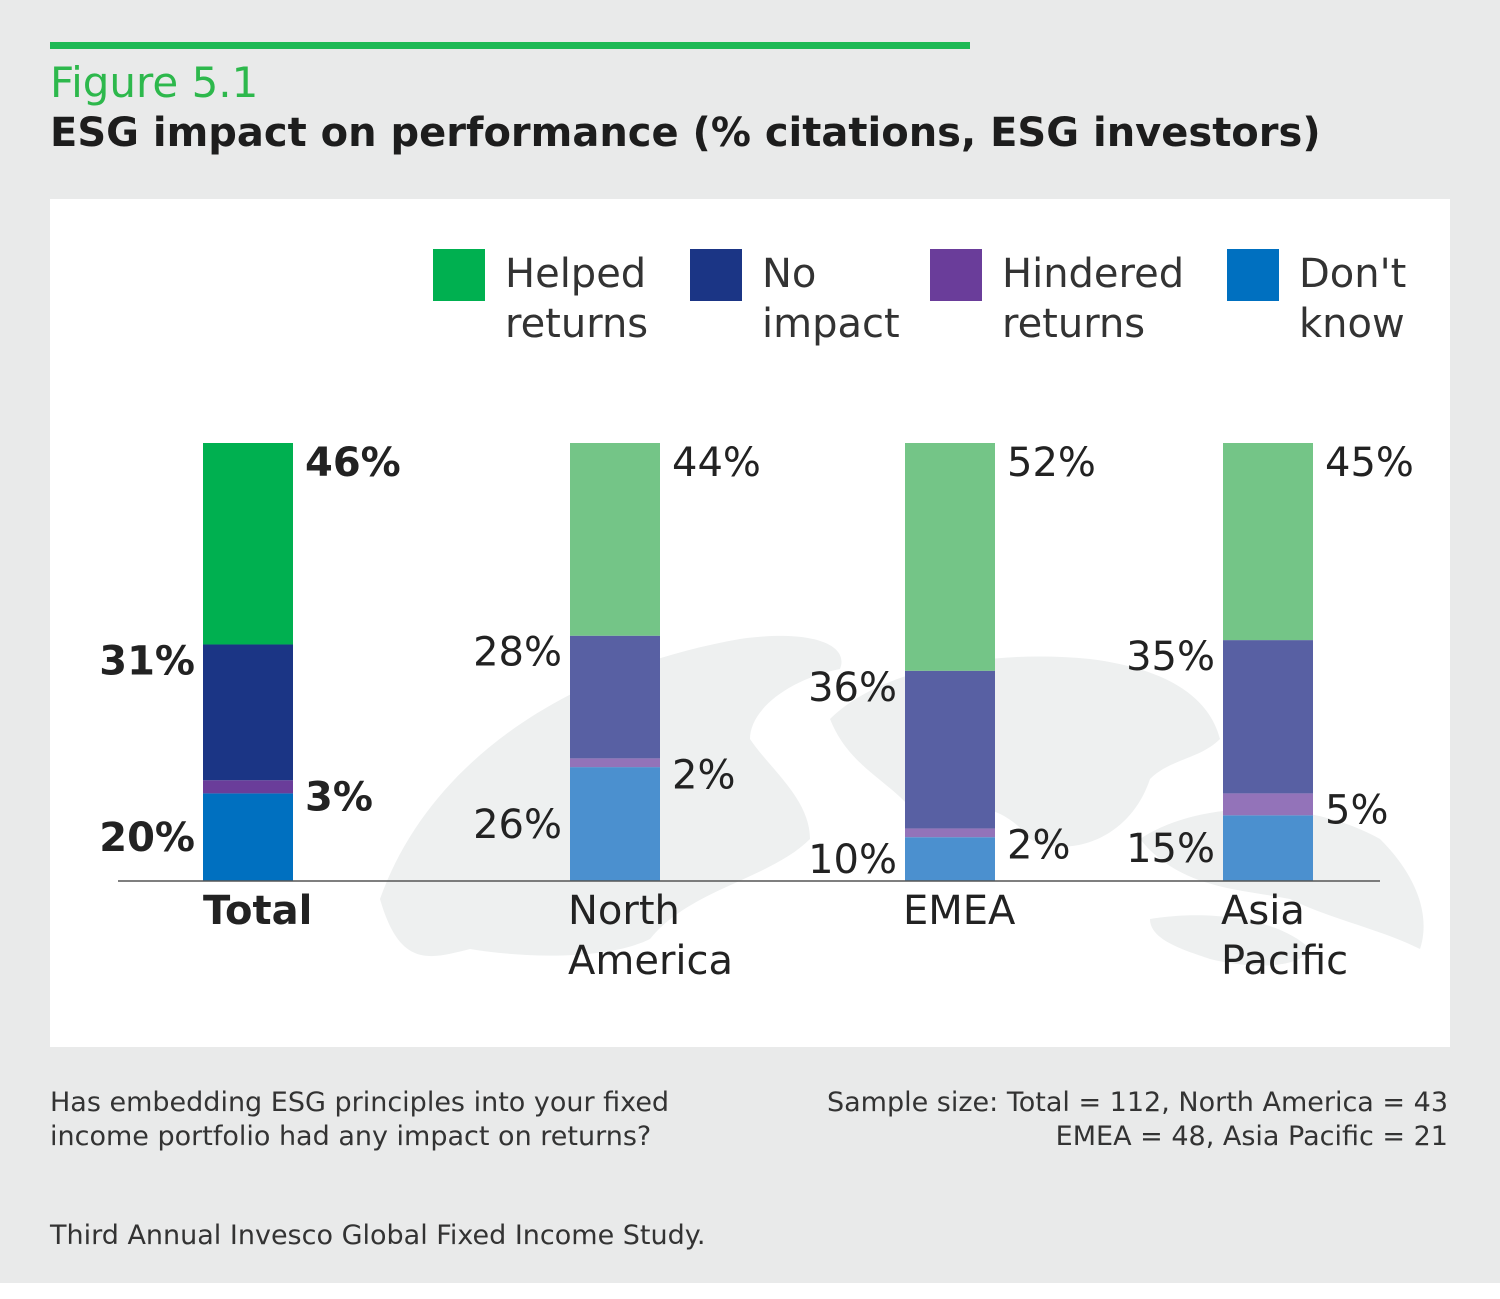 This screenshot has height=1299, width=1500. What do you see at coordinates (1170, 657) in the screenshot?
I see `value-label-asia-pacific-no-impact: 35%` at bounding box center [1170, 657].